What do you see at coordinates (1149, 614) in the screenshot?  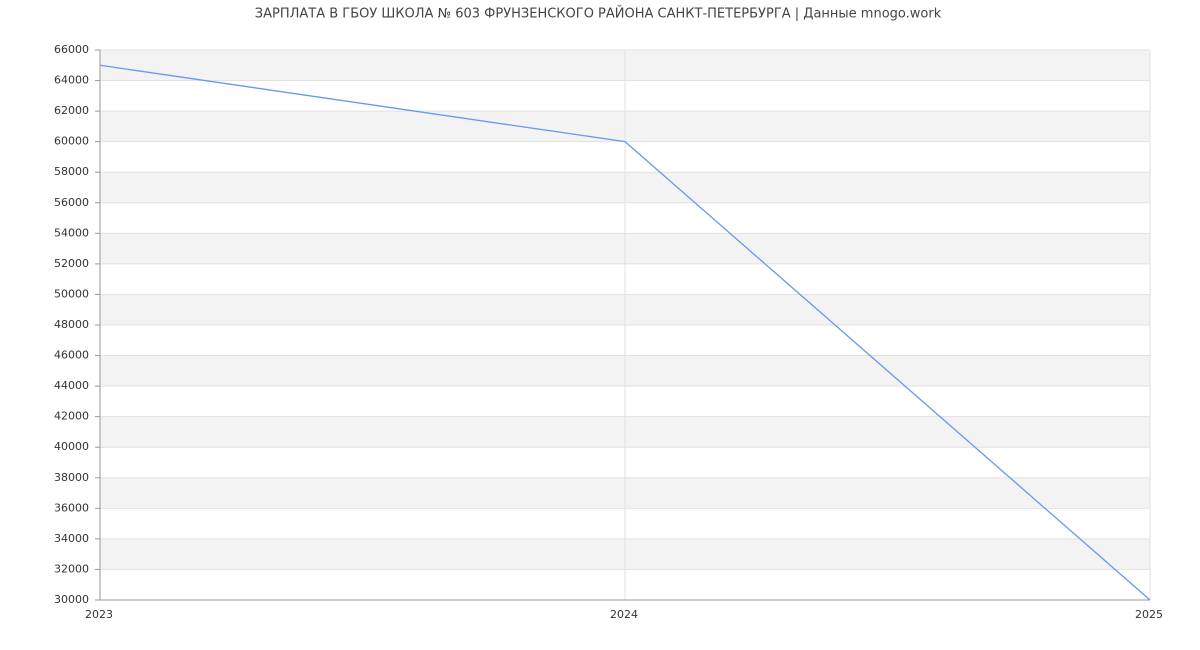 I see `x-tick-label: 2025` at bounding box center [1149, 614].